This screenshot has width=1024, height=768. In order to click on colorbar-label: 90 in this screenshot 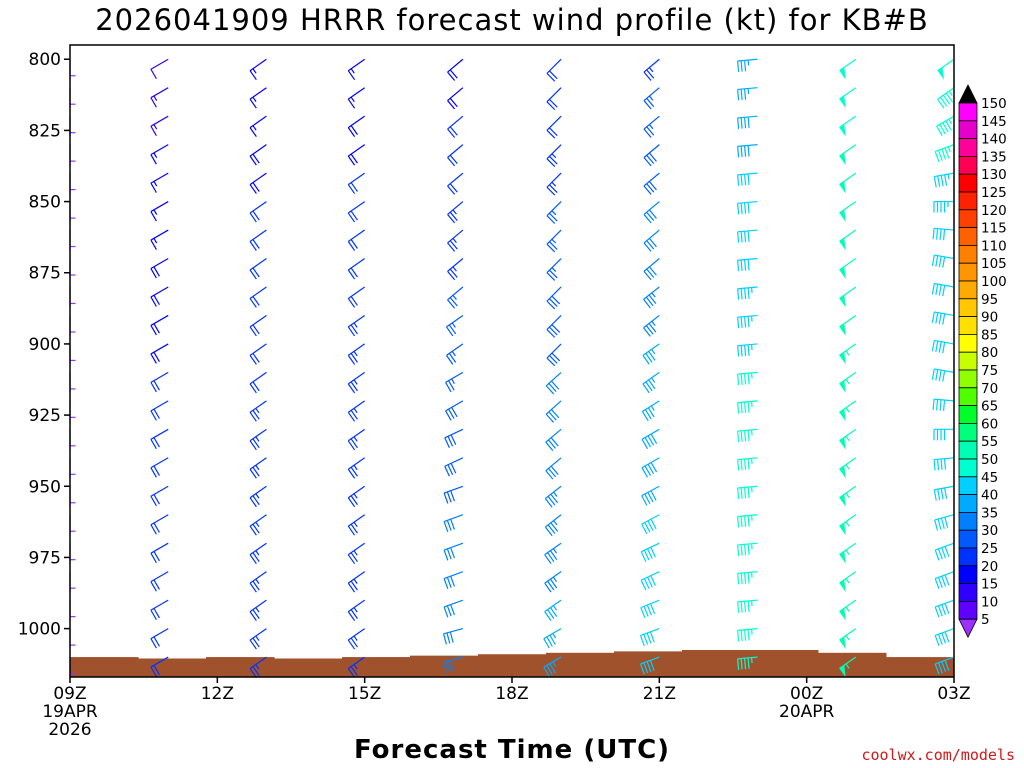, I will do `click(989, 318)`.